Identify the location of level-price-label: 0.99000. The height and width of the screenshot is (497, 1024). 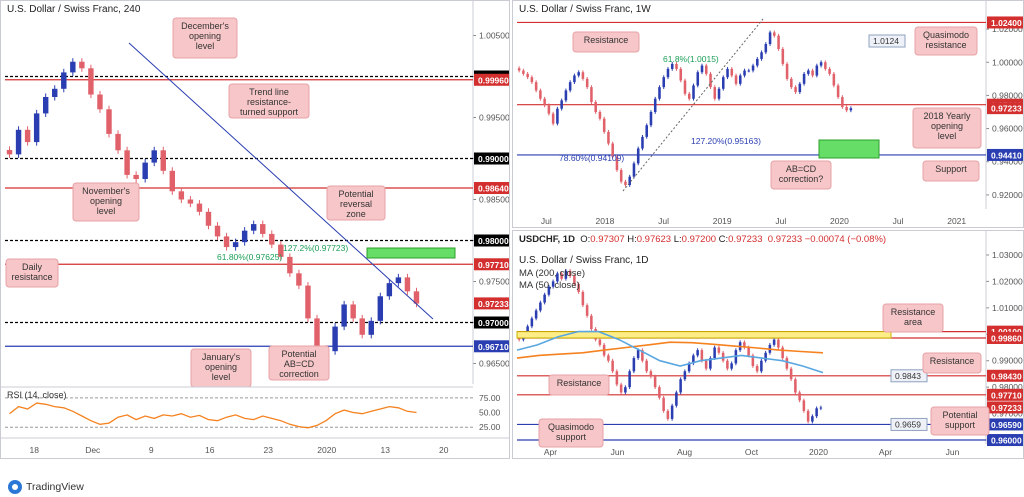
(493, 159).